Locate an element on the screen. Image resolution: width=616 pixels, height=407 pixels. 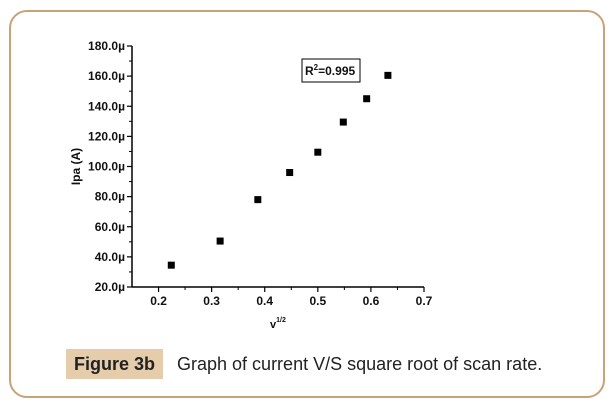
x-tick-label: 0.3 is located at coordinates (211, 301).